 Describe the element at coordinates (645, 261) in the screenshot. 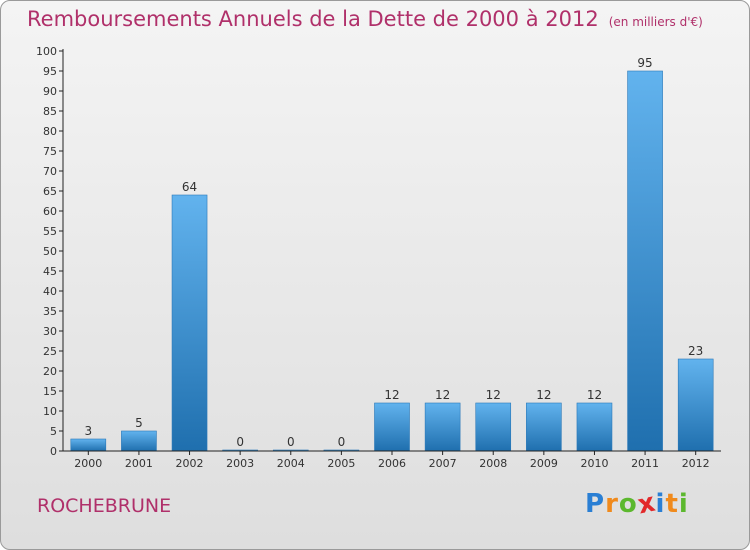

I see `bar-2011` at that location.